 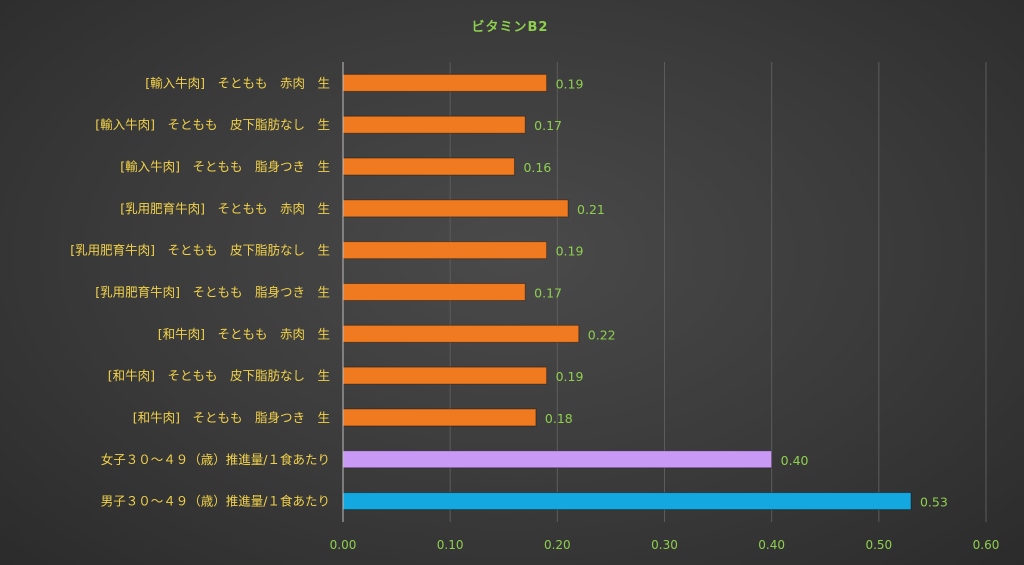 I want to click on data-label: 0.16, so click(x=537, y=167).